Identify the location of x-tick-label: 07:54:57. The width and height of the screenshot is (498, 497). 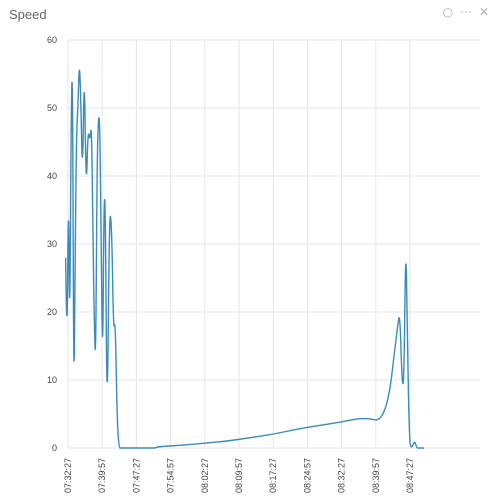
(171, 475).